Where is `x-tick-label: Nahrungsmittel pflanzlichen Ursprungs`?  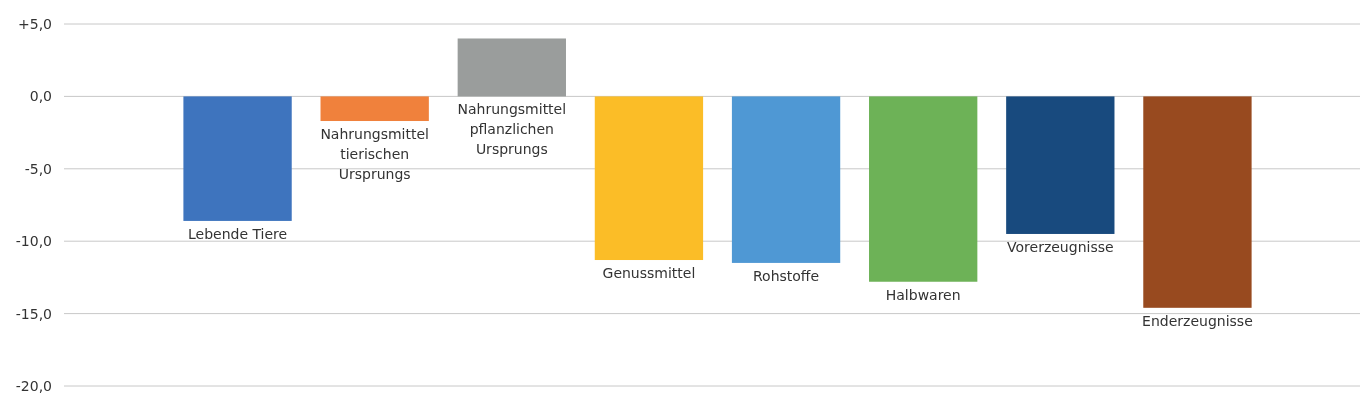
x-tick-label: Nahrungsmittel pflanzlichen Ursprungs is located at coordinates (512, 129).